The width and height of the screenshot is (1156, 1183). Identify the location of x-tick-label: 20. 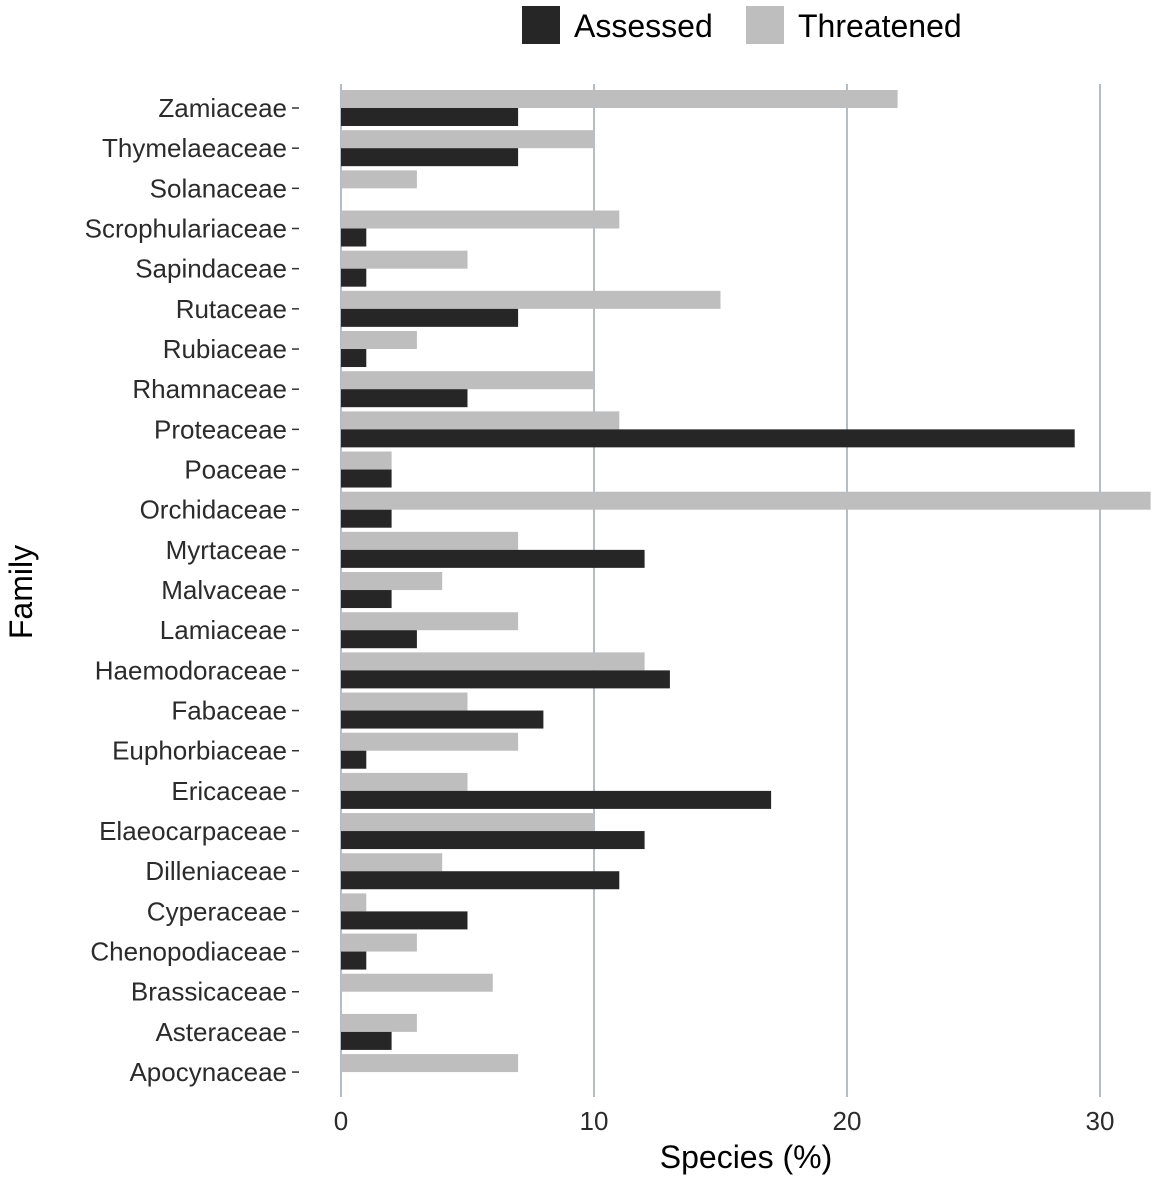
(847, 1121).